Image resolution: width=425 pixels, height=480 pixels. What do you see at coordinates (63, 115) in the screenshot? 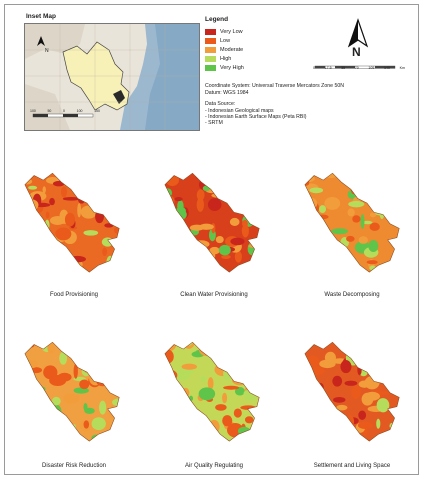
I see `inset-scale-bar` at bounding box center [63, 115].